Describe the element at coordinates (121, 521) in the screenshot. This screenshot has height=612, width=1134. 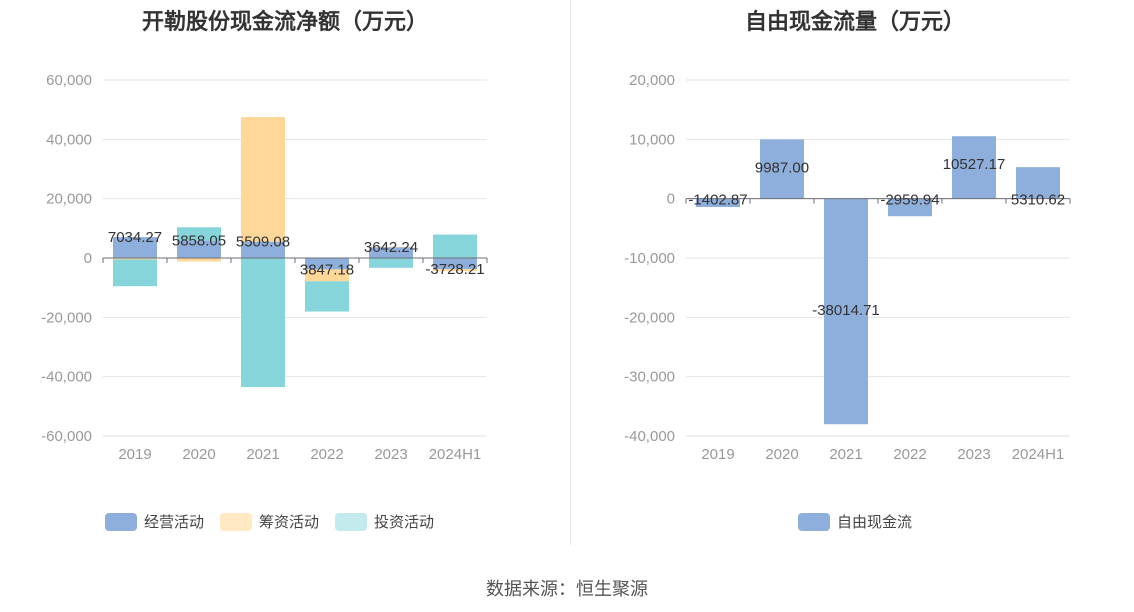
I see `legend-swatch-operating` at that location.